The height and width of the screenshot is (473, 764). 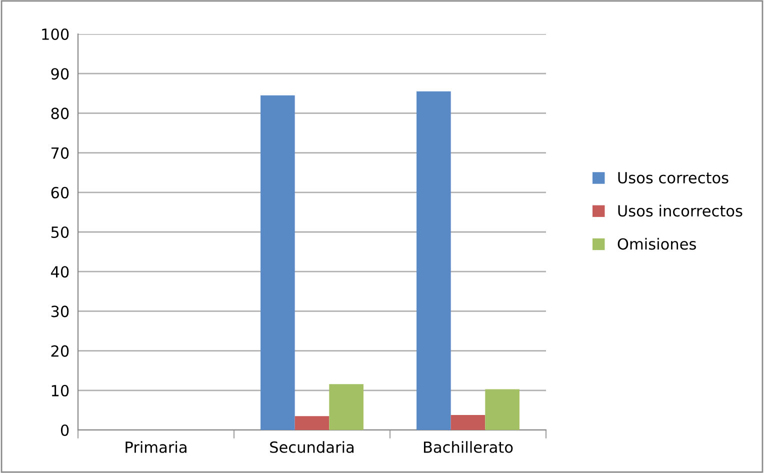 What do you see at coordinates (60, 153) in the screenshot?
I see `y-tick-label: 70` at bounding box center [60, 153].